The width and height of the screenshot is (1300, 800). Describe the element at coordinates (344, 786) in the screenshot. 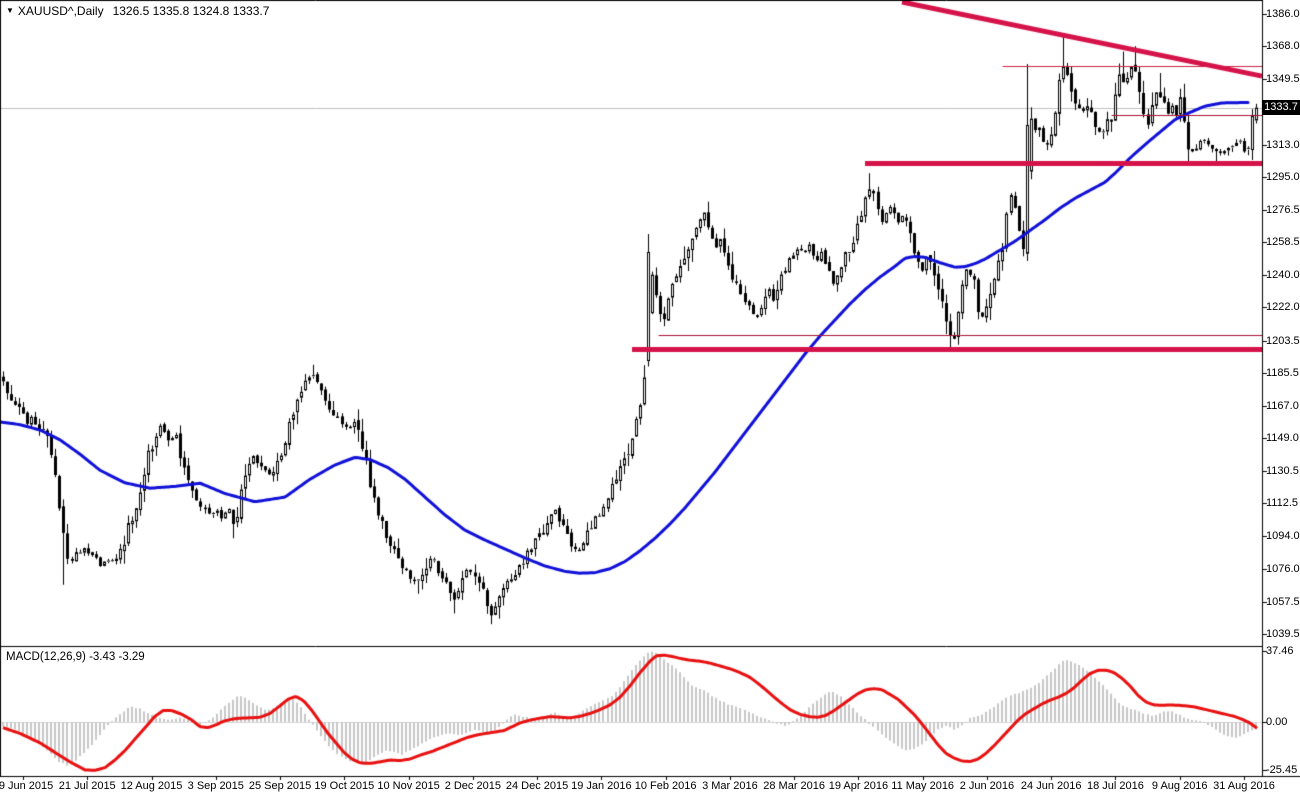

I see `date-tick-label: 19 Oct 2015` at that location.